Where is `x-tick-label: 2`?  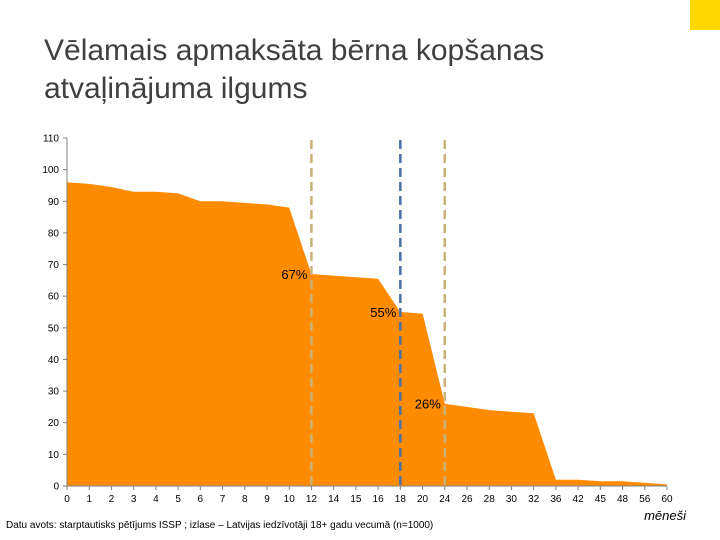
x-tick-label: 2 is located at coordinates (112, 499).